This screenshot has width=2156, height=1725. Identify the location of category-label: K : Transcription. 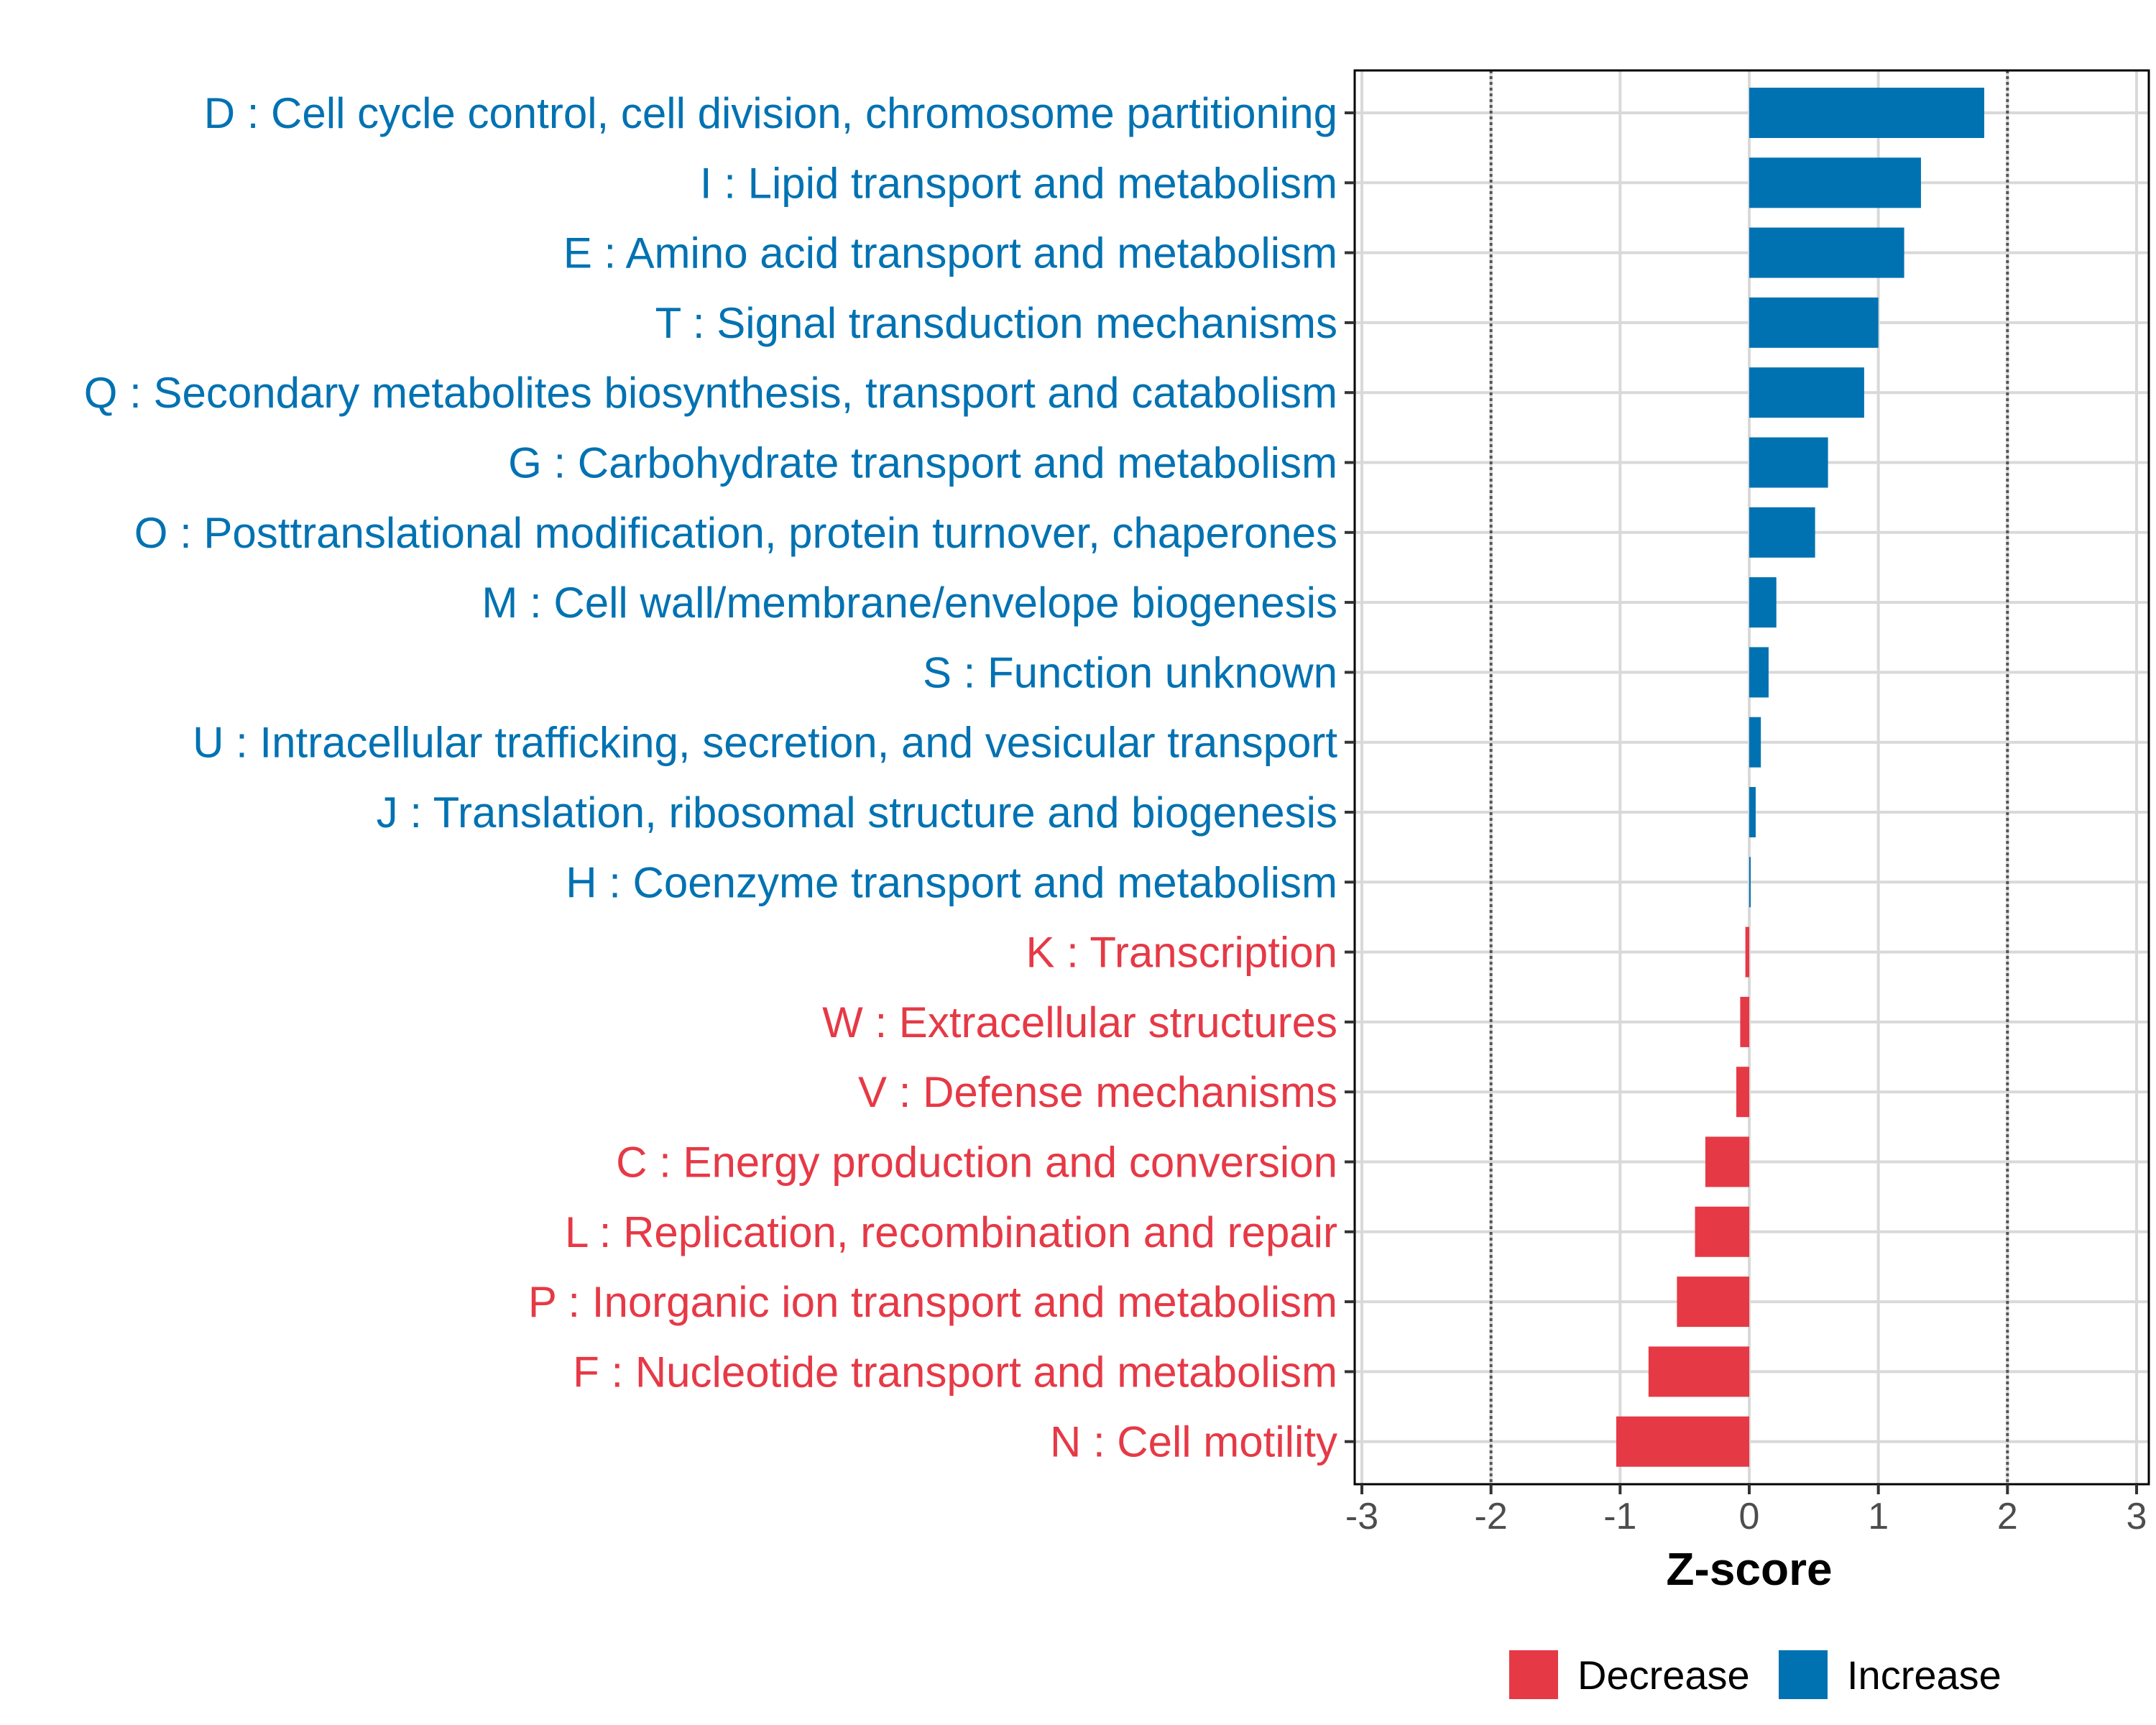
(1181, 953).